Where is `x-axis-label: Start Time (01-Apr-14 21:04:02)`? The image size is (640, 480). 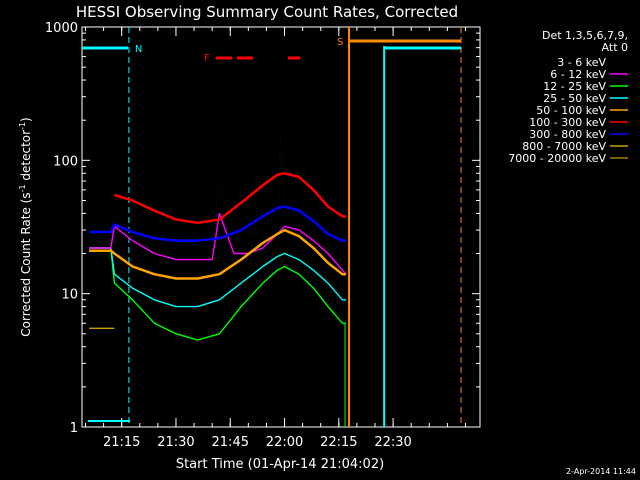
x-axis-label: Start Time (01-Apr-14 21:04:02) is located at coordinates (280, 464).